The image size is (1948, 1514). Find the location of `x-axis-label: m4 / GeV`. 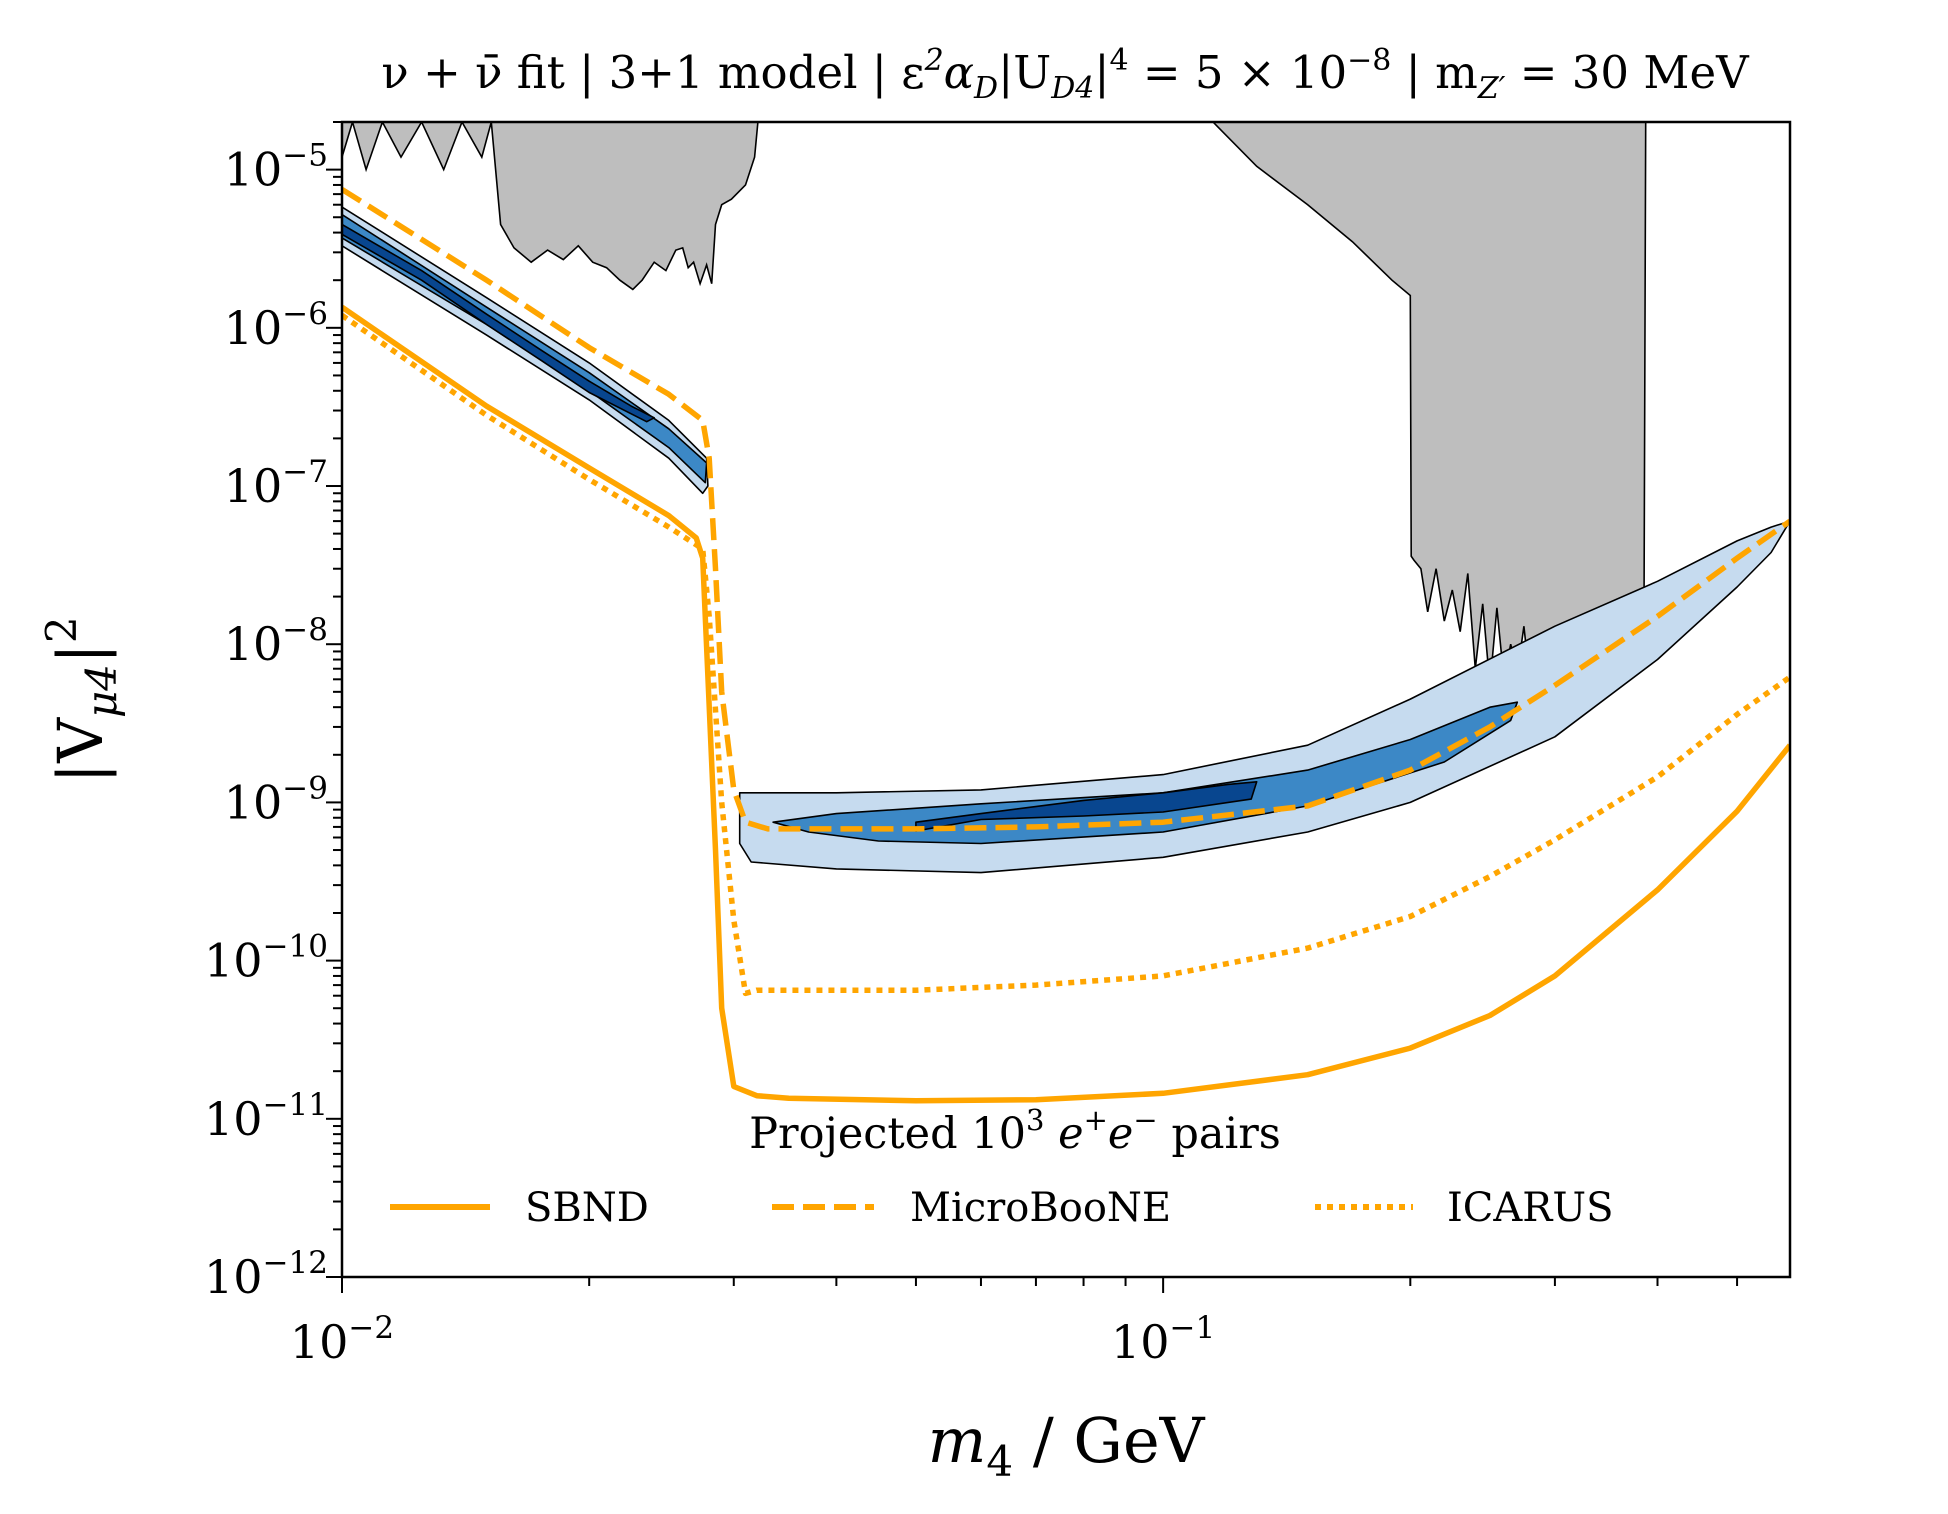

x-axis-label: m4 / GeV is located at coordinates (1067, 1445).